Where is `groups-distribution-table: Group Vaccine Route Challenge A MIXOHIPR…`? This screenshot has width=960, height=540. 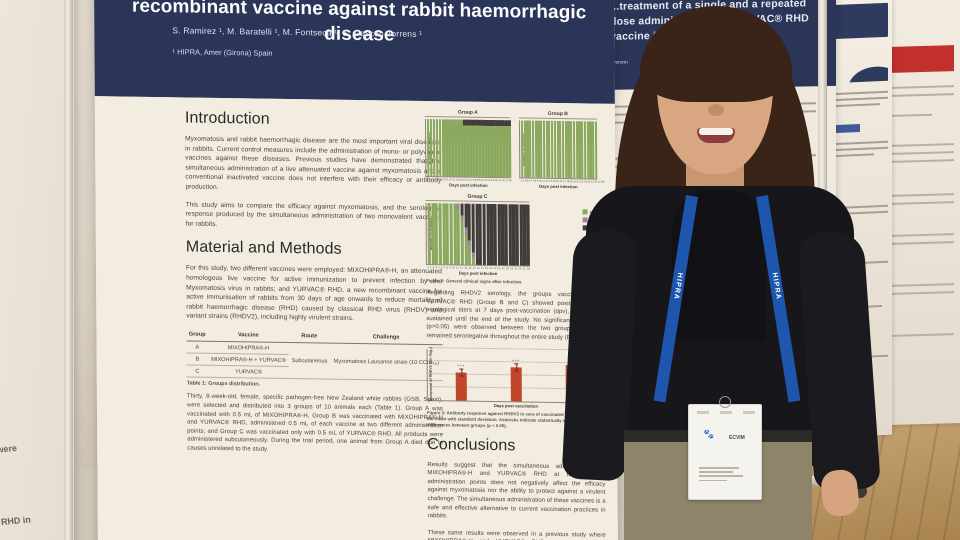
groups-distribution-table: Group Vaccine Route Challenge A MIXOHIPR… is located at coordinates (314, 355).